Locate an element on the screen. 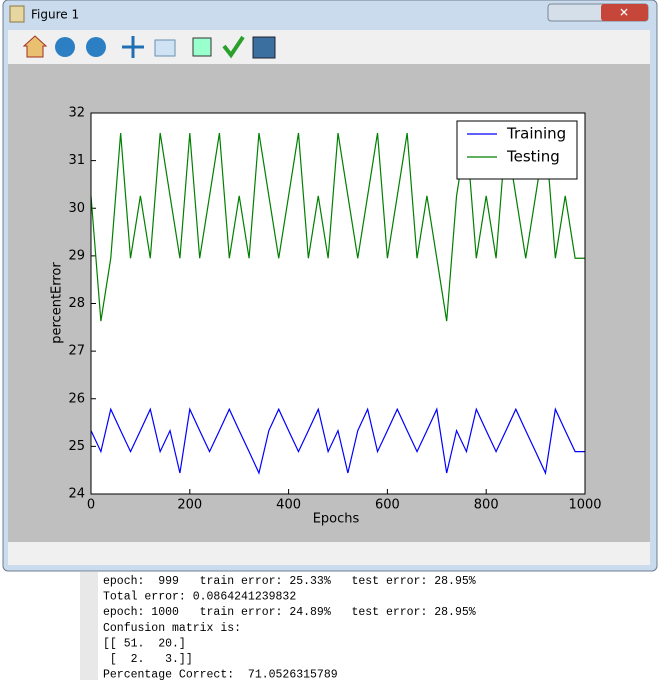 Image resolution: width=663 pixels, height=684 pixels. subplots-button is located at coordinates (202, 47).